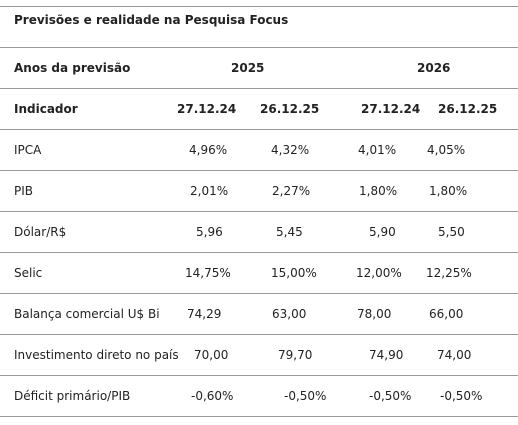 This screenshot has height=425, width=518. Describe the element at coordinates (290, 109) in the screenshot. I see `col-header-2: 26.12.25` at that location.